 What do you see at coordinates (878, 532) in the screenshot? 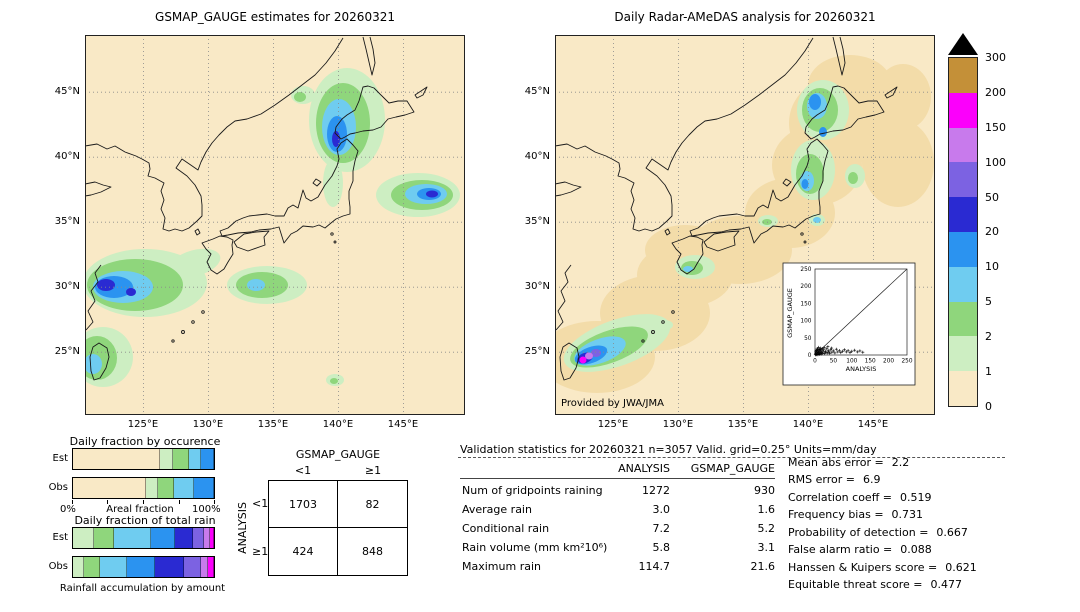
I see `stat-line: Probability of detection = 0.667` at bounding box center [878, 532].